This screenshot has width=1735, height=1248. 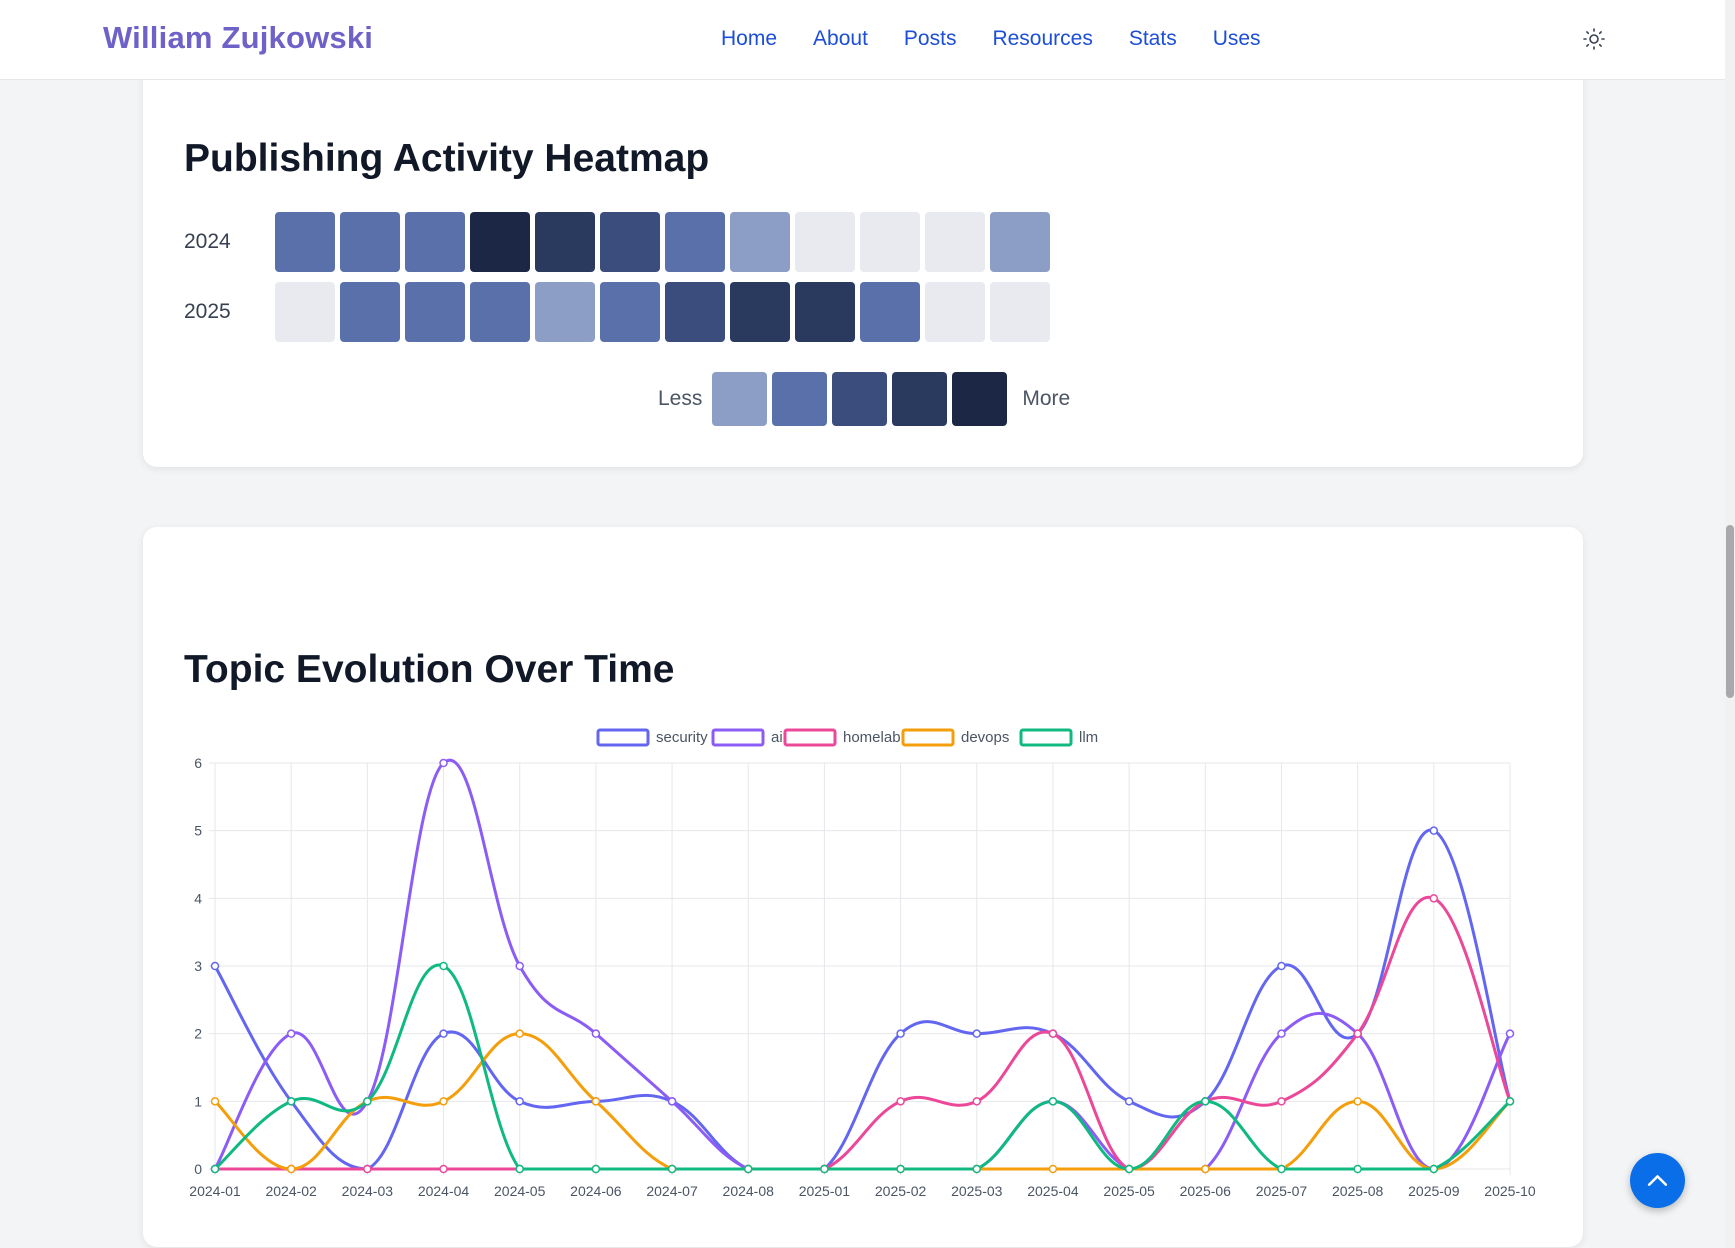 I want to click on nav-home: Home, so click(x=749, y=38).